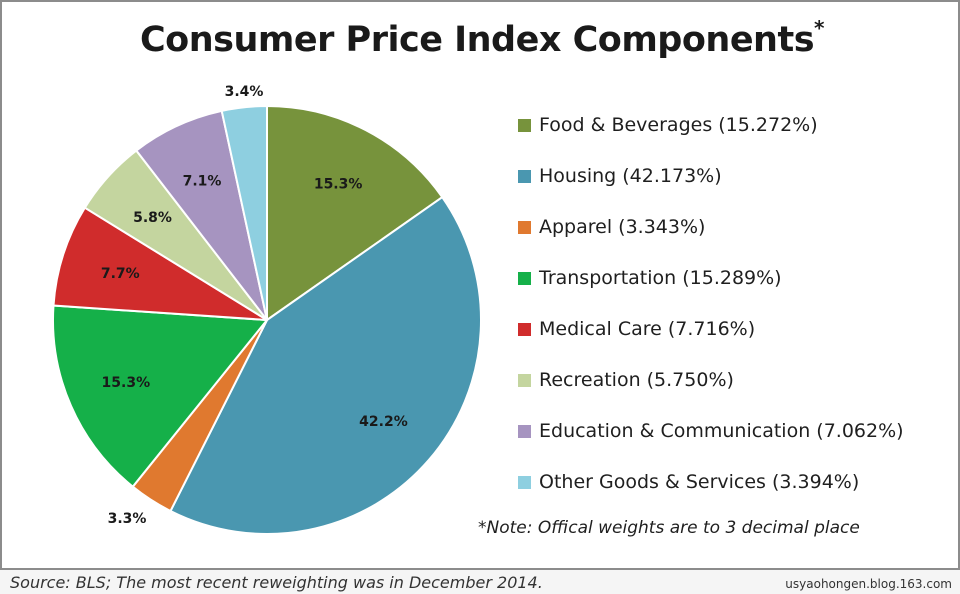  I want to click on pie-slice-food-beverages, so click(355, 213).